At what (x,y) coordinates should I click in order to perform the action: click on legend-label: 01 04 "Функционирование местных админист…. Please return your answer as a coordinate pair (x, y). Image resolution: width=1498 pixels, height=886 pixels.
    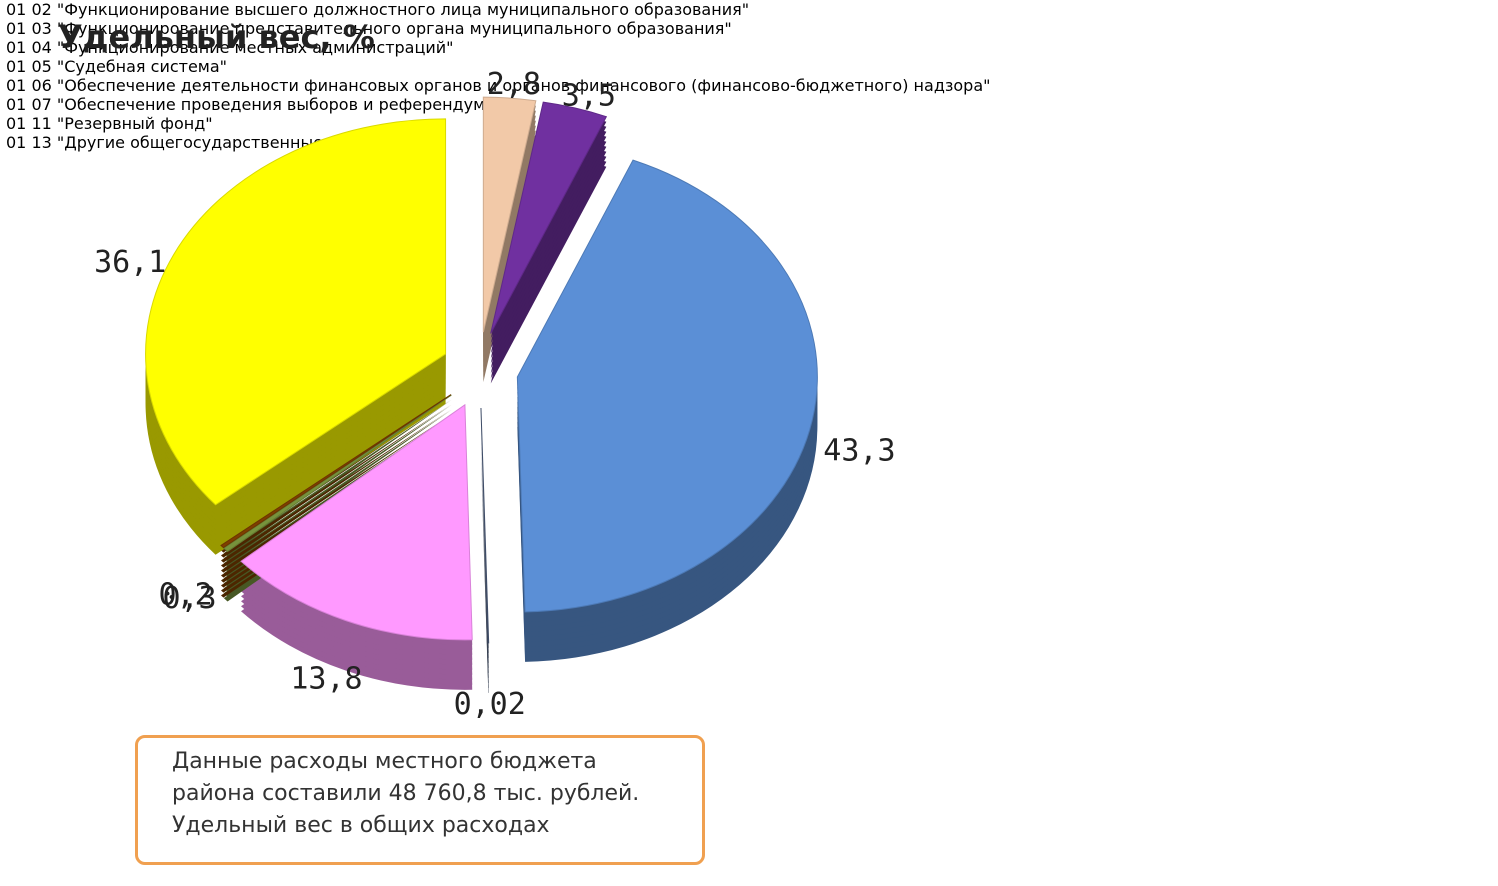
    Looking at the image, I should click on (230, 47).